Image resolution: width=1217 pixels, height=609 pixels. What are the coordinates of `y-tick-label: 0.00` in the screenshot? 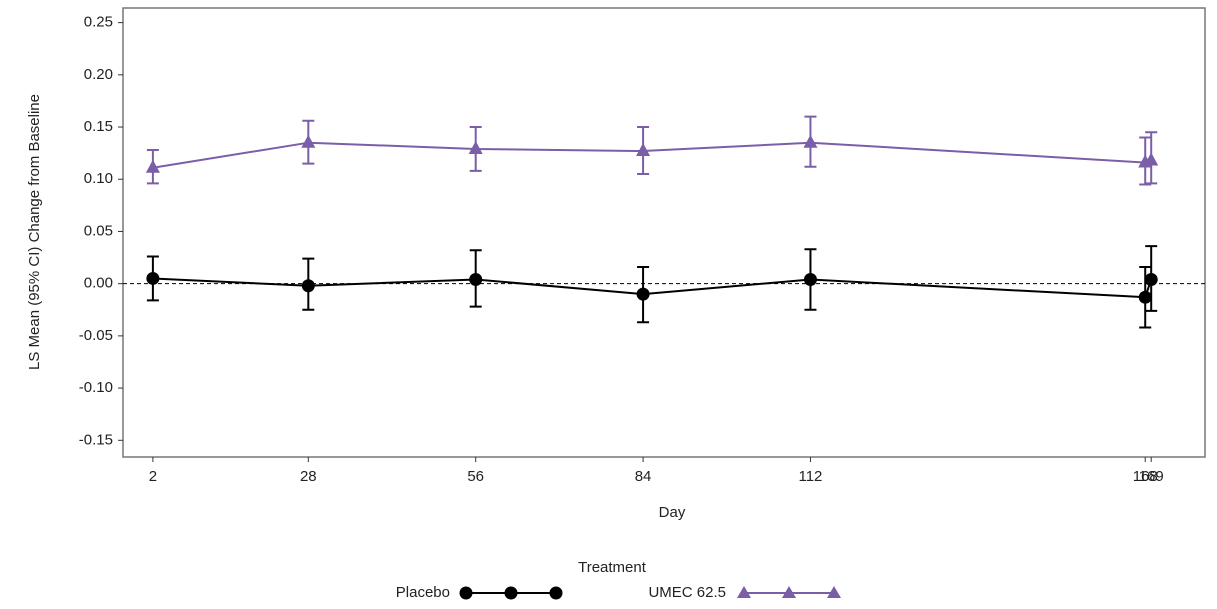 It's located at (98, 283).